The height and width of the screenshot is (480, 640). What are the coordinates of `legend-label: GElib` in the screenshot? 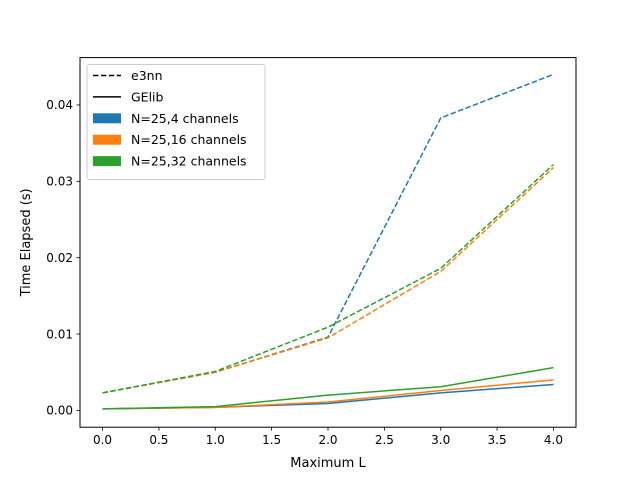 It's located at (147, 96).